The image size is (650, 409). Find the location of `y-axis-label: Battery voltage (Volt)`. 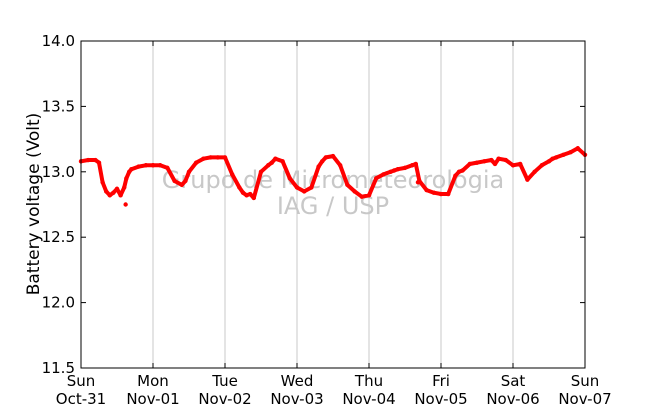

y-axis-label: Battery voltage (Volt) is located at coordinates (34, 204).